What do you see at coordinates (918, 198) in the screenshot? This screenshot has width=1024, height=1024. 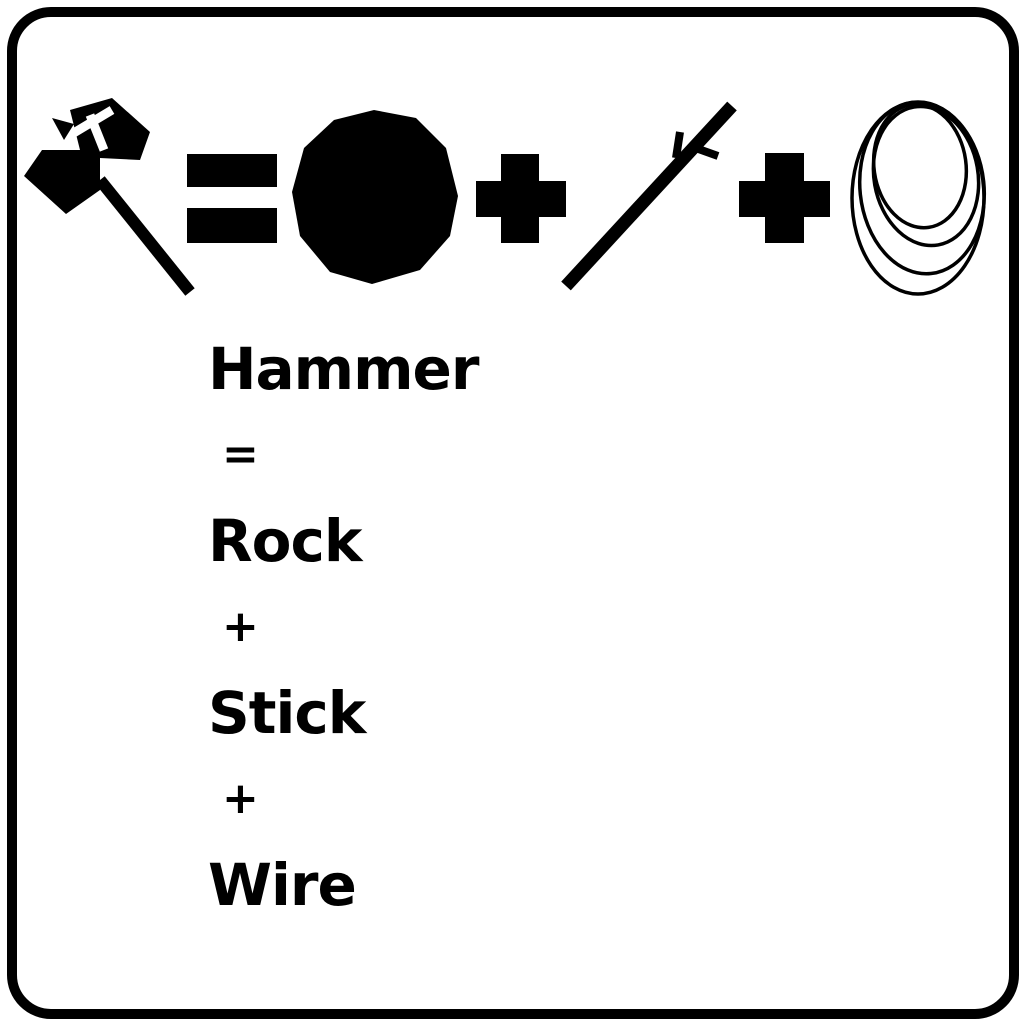 I see `wire-icon` at bounding box center [918, 198].